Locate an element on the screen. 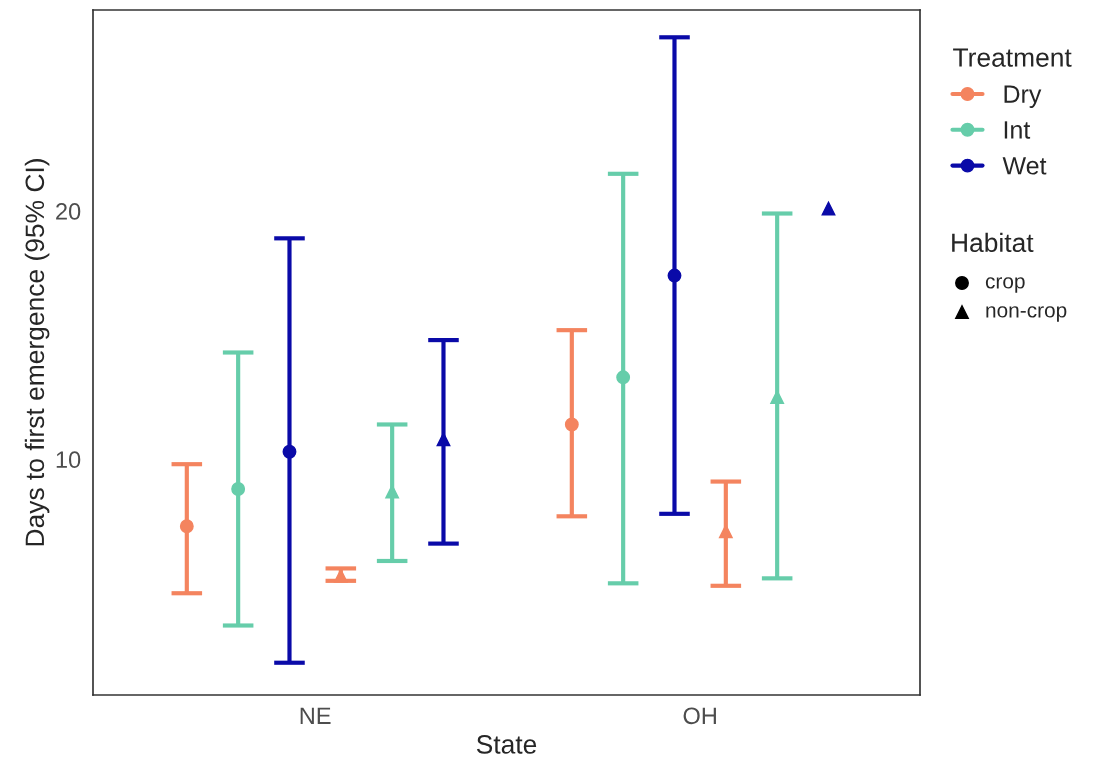 The width and height of the screenshot is (1100, 769). y-tick-label: 20 is located at coordinates (68, 211).